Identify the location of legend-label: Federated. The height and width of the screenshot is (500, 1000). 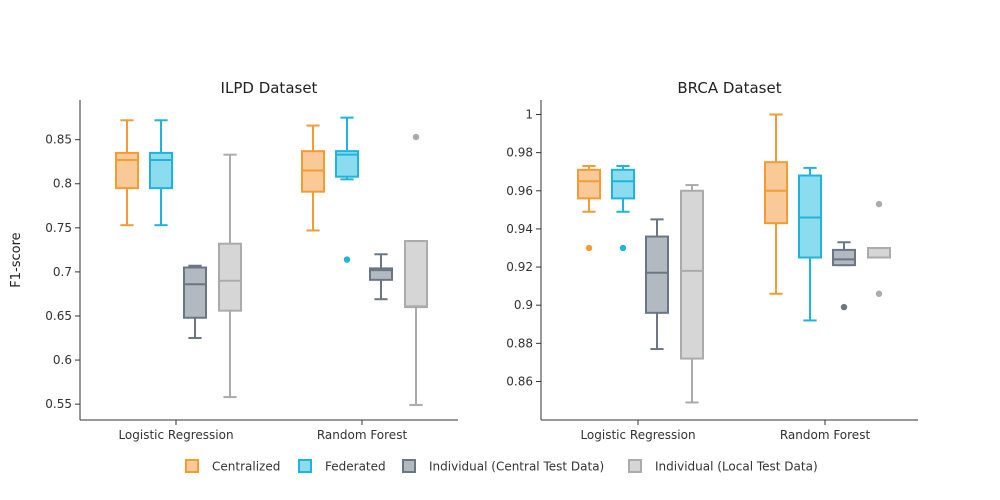
(355, 467).